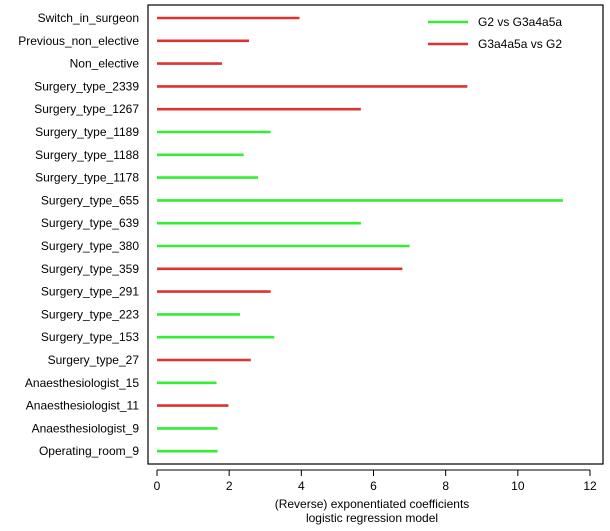 This screenshot has height=531, width=610. Describe the element at coordinates (157, 486) in the screenshot. I see `x-tick-label: 0` at that location.